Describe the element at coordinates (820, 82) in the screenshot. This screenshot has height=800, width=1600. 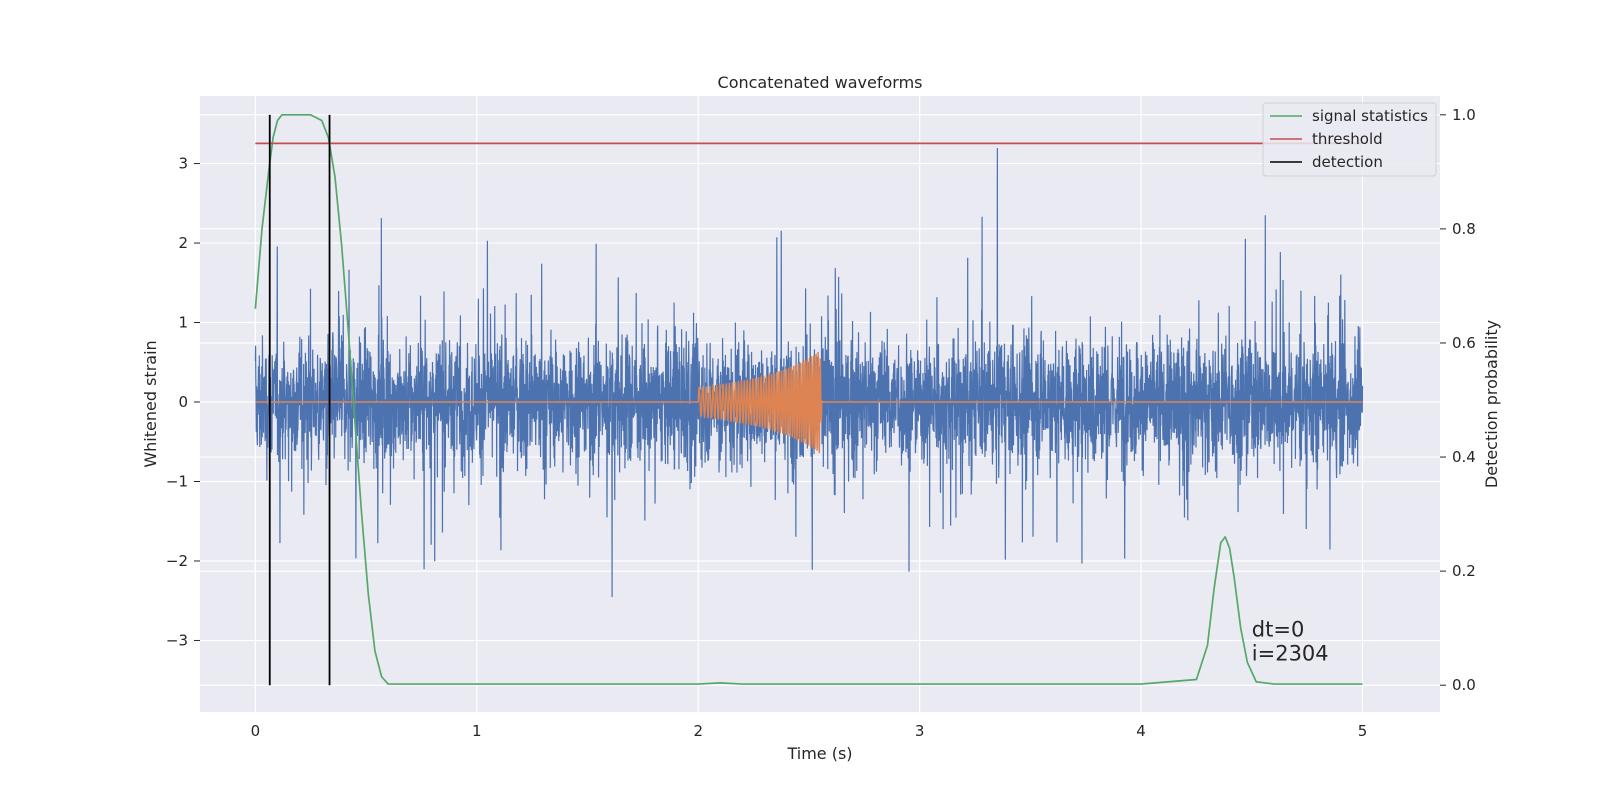
I see `chart-title: Concatenated waveforms` at that location.